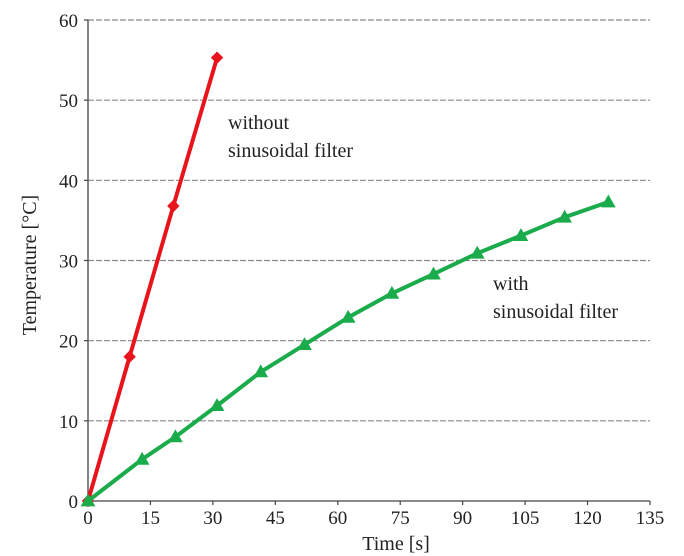  What do you see at coordinates (511, 284) in the screenshot?
I see `annotation-with-line-1: with` at bounding box center [511, 284].